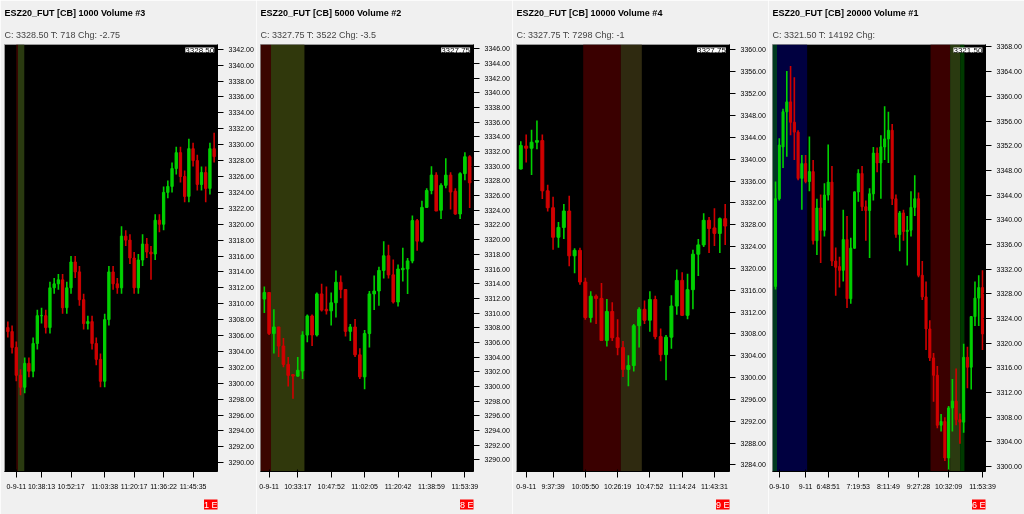 The height and width of the screenshot is (514, 1024). I want to click on text: 6 E, so click(978, 504).